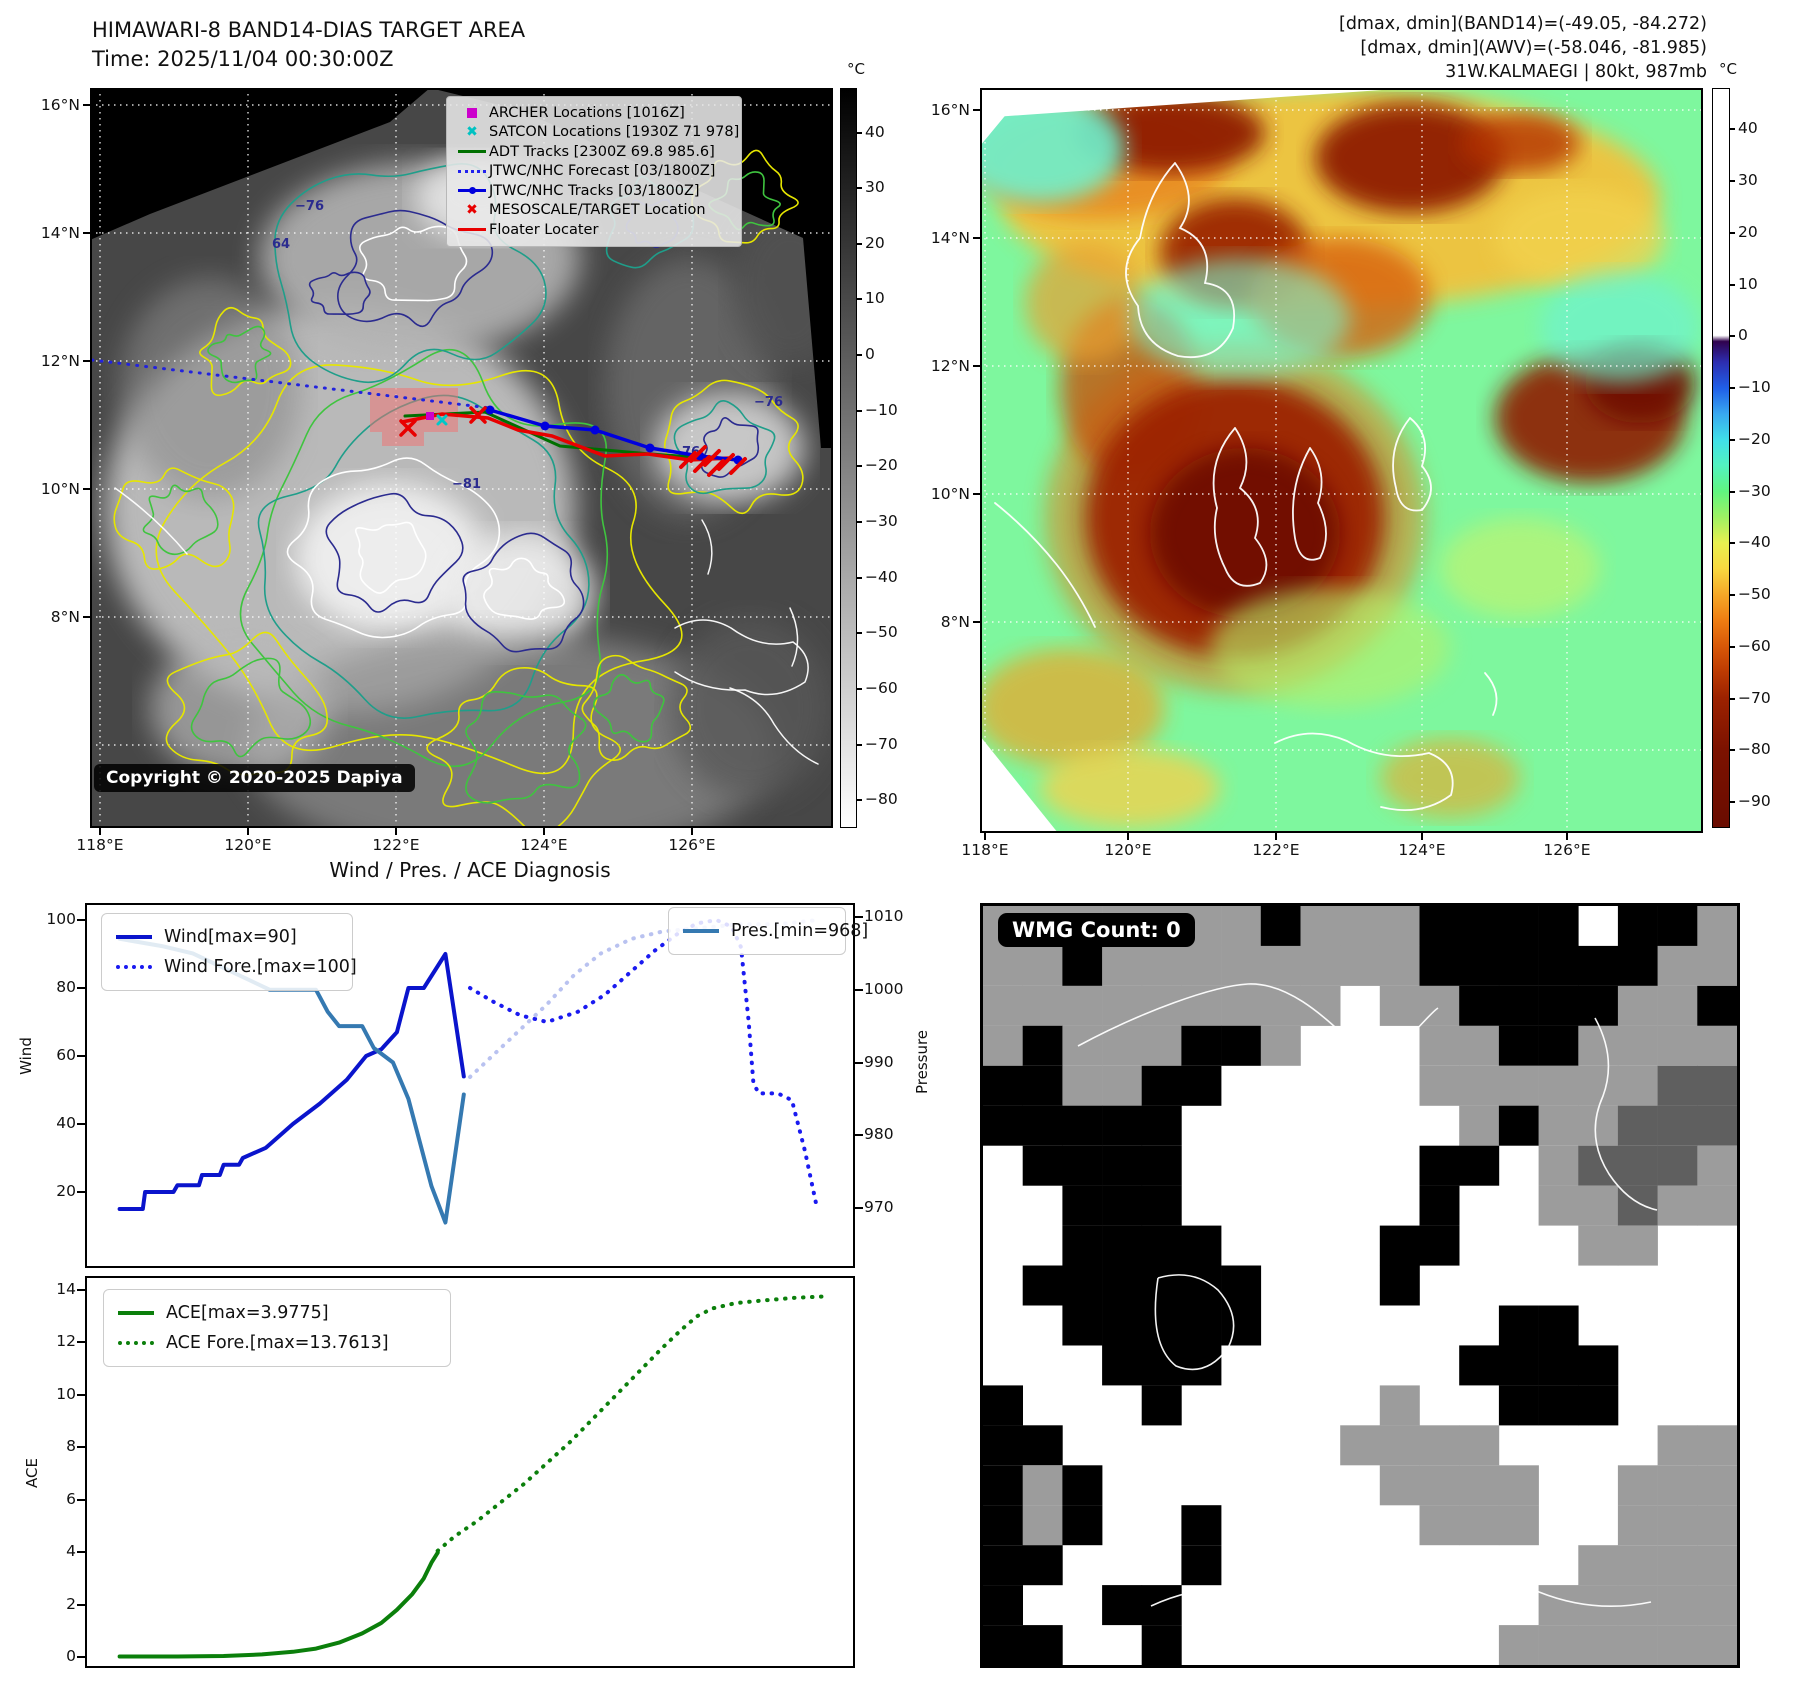  What do you see at coordinates (881, 409) in the screenshot?
I see `band14-colorbar-tick-label: −10` at bounding box center [881, 409].